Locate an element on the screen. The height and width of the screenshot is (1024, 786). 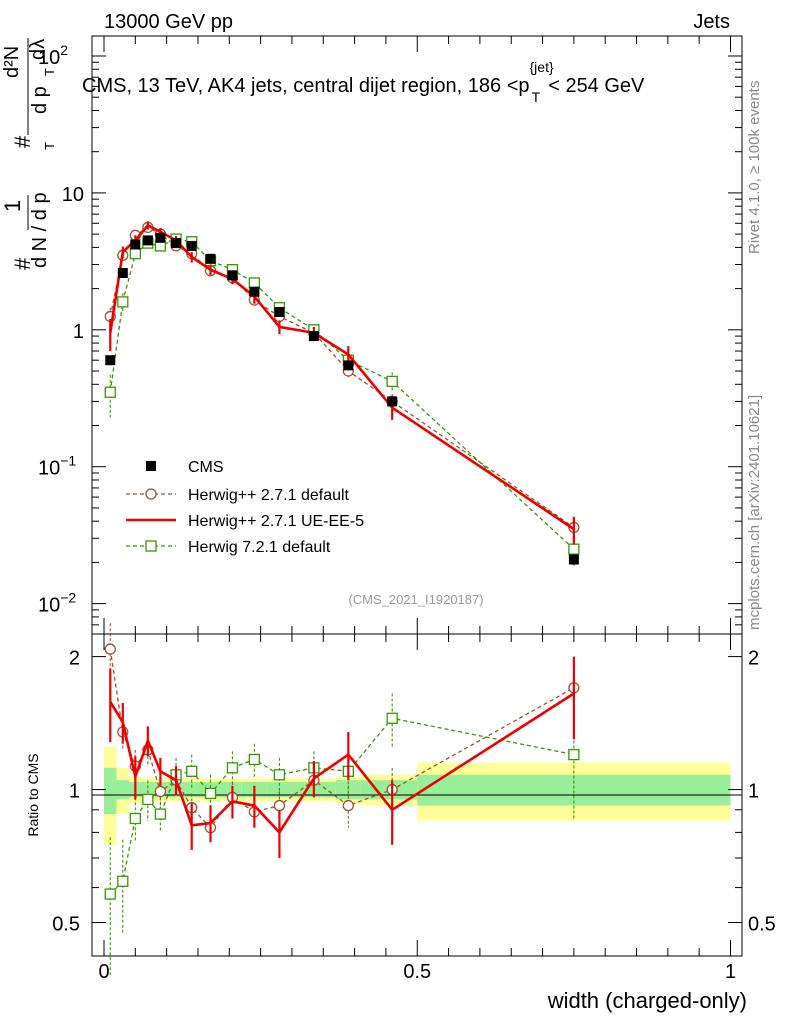
ratio-y-tick-label-right: 1 is located at coordinates (753, 792).